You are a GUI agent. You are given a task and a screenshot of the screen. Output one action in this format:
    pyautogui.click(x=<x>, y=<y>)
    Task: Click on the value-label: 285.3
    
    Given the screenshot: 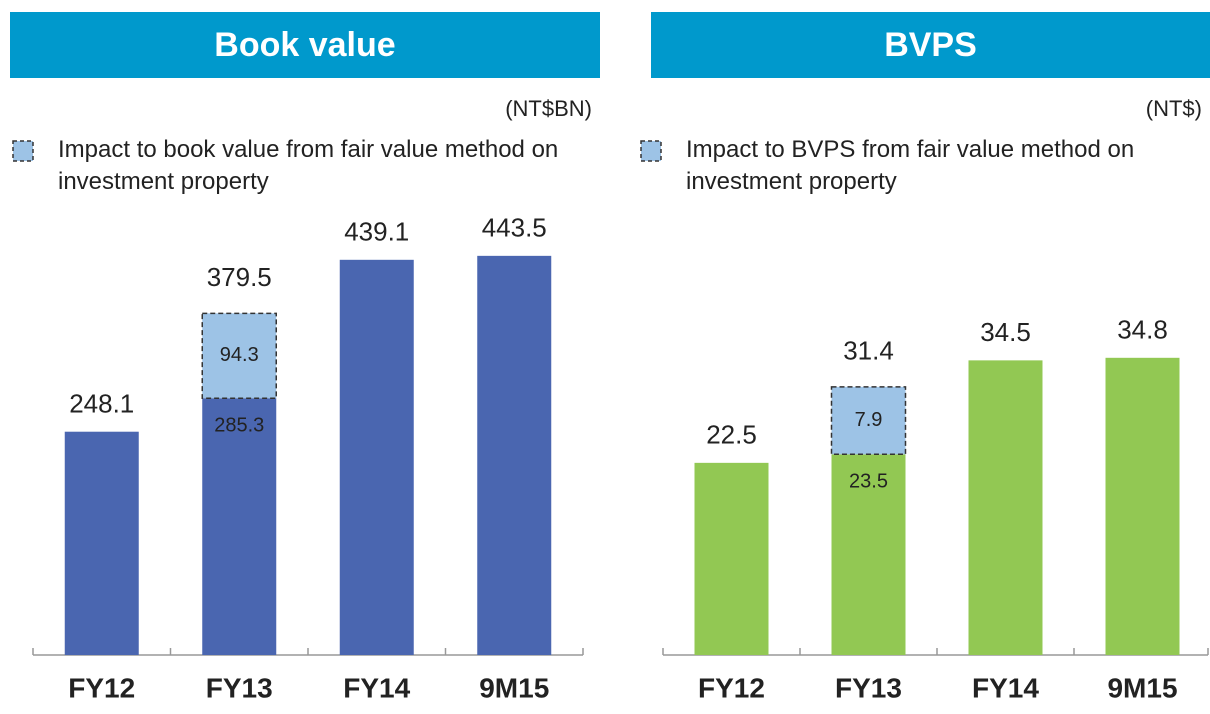 What is the action you would take?
    pyautogui.click(x=239, y=426)
    